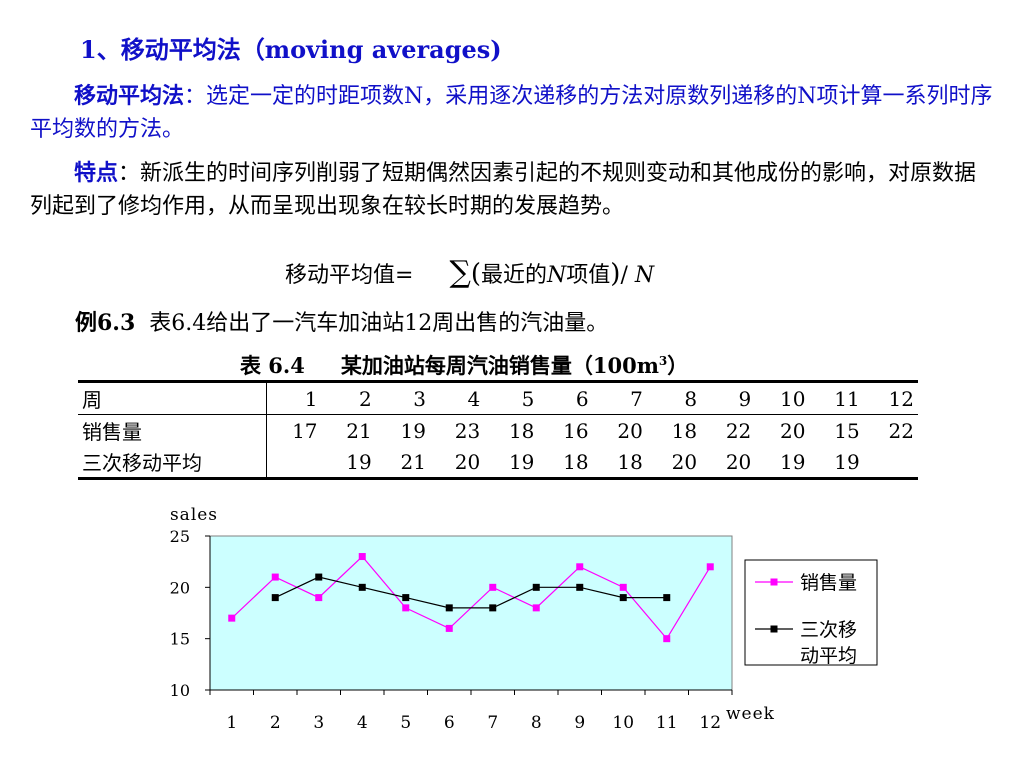  Describe the element at coordinates (291, 49) in the screenshot. I see `slide-heading: 1、移动平均法（moving averages)` at that location.